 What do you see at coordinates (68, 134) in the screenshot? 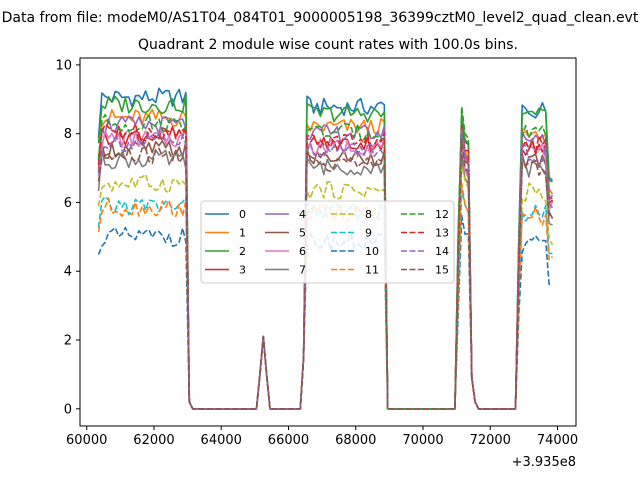
I see `y-tick-label: 8` at bounding box center [68, 134].